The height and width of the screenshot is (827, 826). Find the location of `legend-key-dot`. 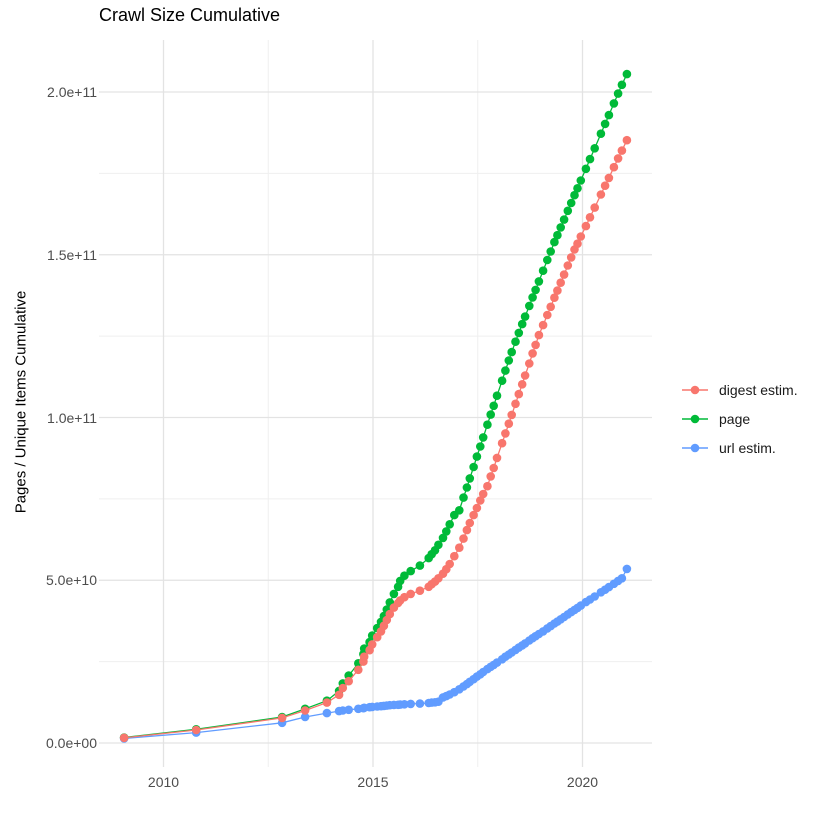

legend-key-dot is located at coordinates (695, 419).